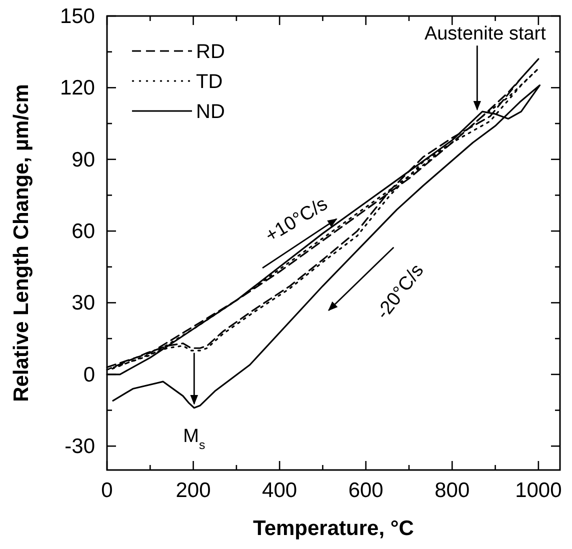  I want to click on x-tick-label: 1000, so click(538, 490).